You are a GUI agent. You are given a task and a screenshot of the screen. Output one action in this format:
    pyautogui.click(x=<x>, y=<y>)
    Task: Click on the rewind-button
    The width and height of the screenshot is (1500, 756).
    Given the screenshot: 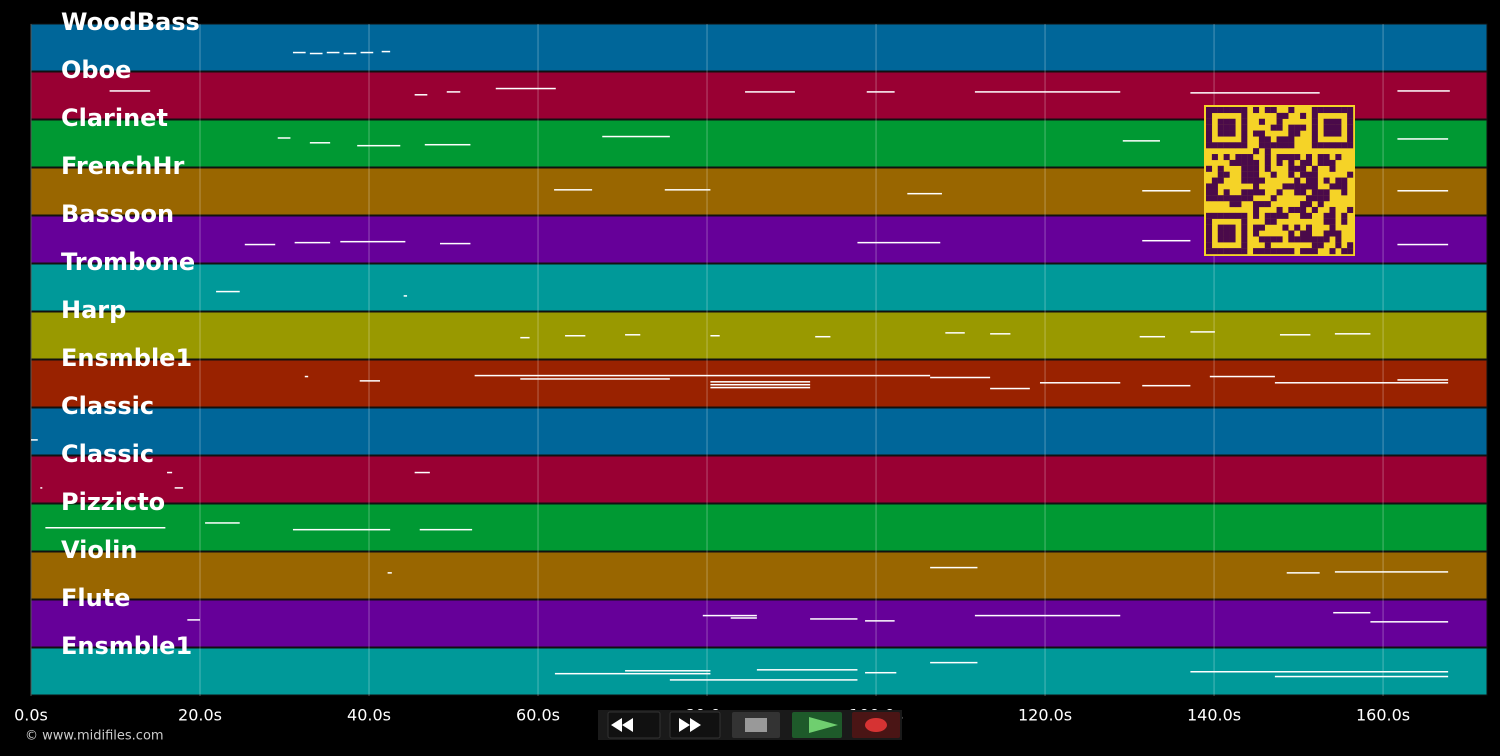 What is the action you would take?
    pyautogui.click(x=634, y=725)
    